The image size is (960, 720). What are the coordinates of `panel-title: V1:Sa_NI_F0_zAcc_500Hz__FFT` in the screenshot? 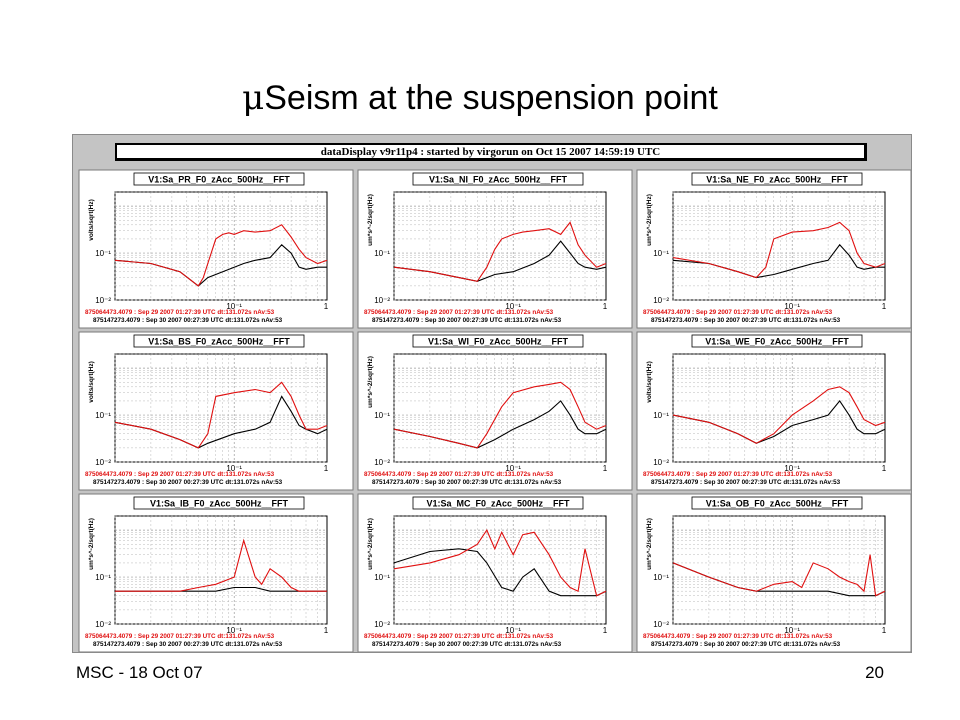 It's located at (498, 180).